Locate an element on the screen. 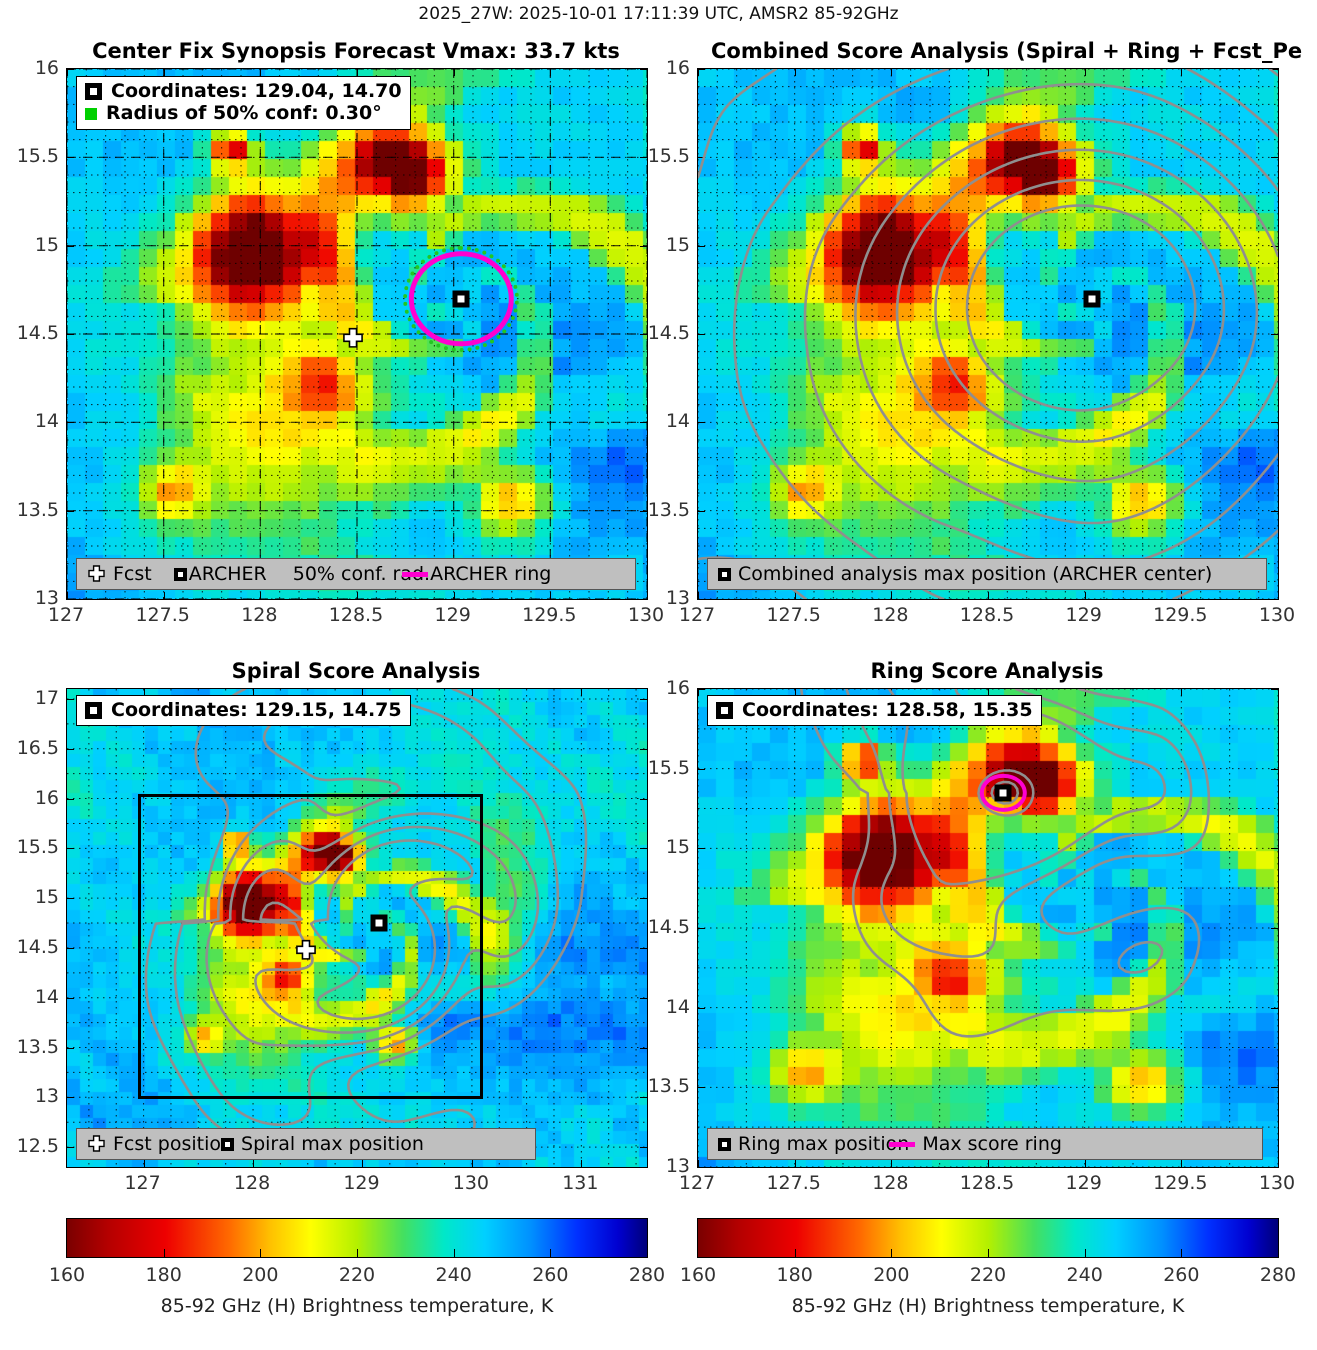  legend-item-max-score-ring: Max score ring is located at coordinates (975, 1144).